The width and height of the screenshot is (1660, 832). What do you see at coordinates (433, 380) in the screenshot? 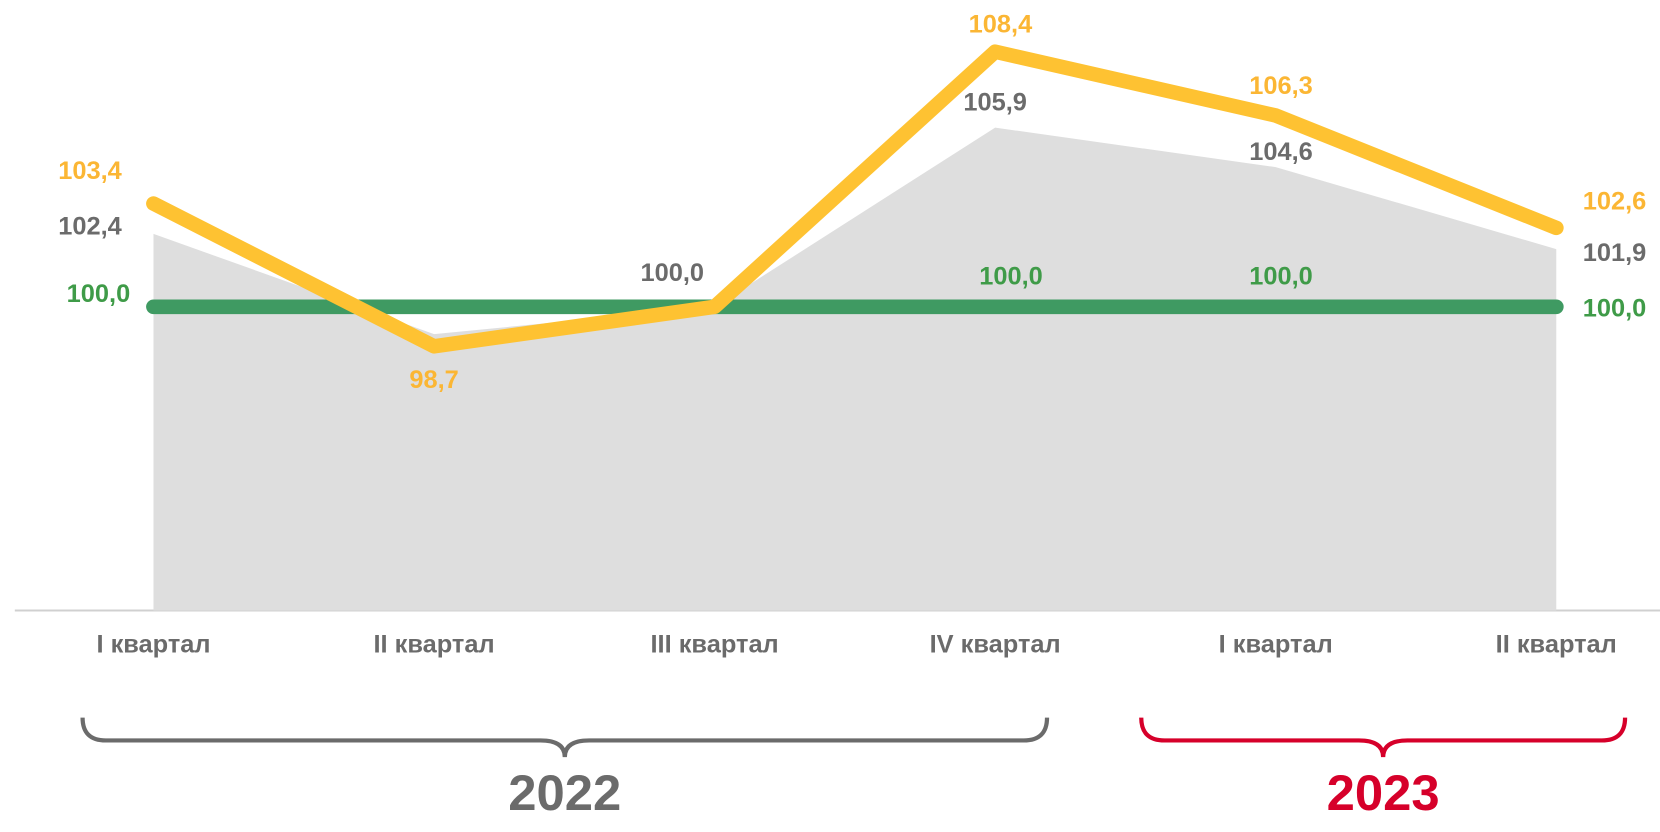
I see `data-label: 98,7` at bounding box center [433, 380].